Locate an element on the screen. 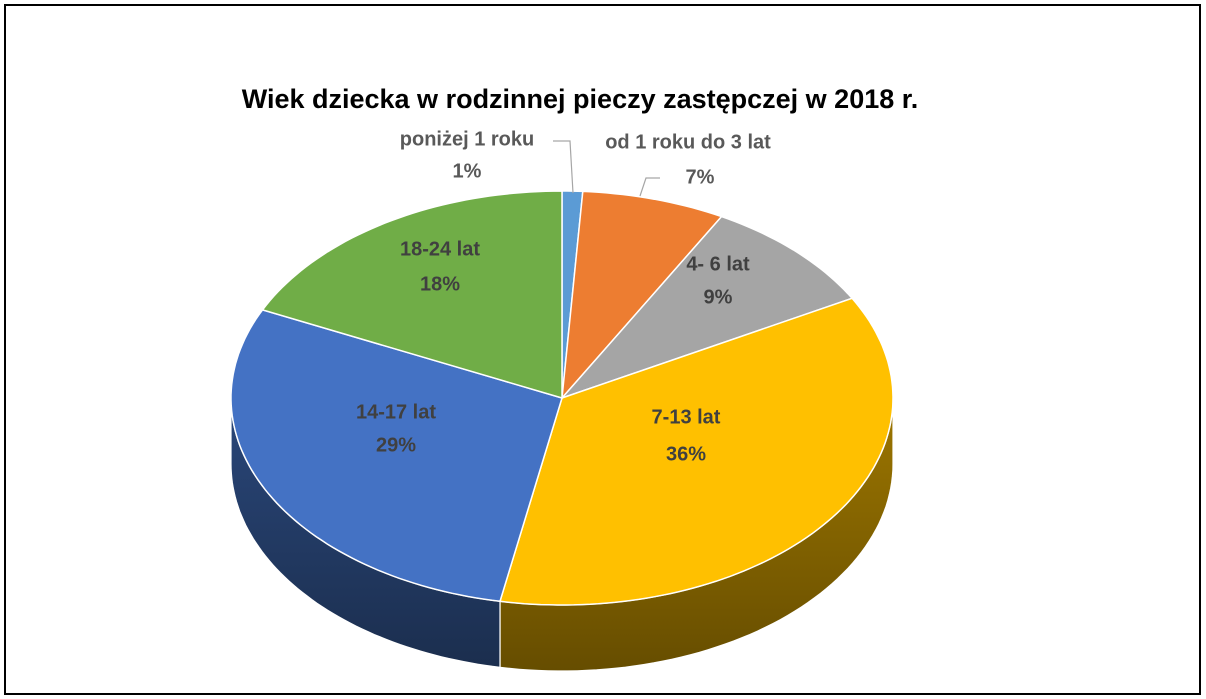 The width and height of the screenshot is (1206, 699). data-label-value: 9% is located at coordinates (718, 297).